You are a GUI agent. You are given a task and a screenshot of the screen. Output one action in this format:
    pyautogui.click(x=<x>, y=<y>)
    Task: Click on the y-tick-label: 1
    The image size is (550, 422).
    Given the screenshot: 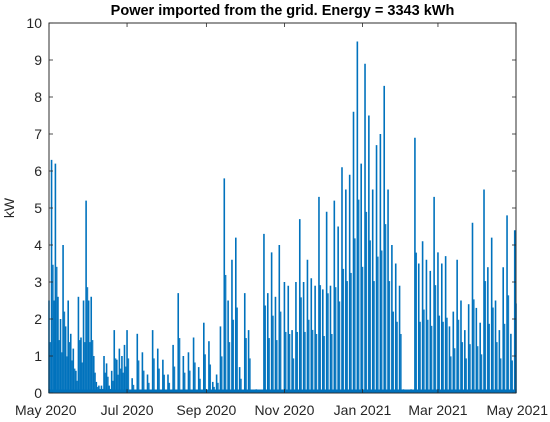 What is the action you would take?
    pyautogui.click(x=38, y=356)
    